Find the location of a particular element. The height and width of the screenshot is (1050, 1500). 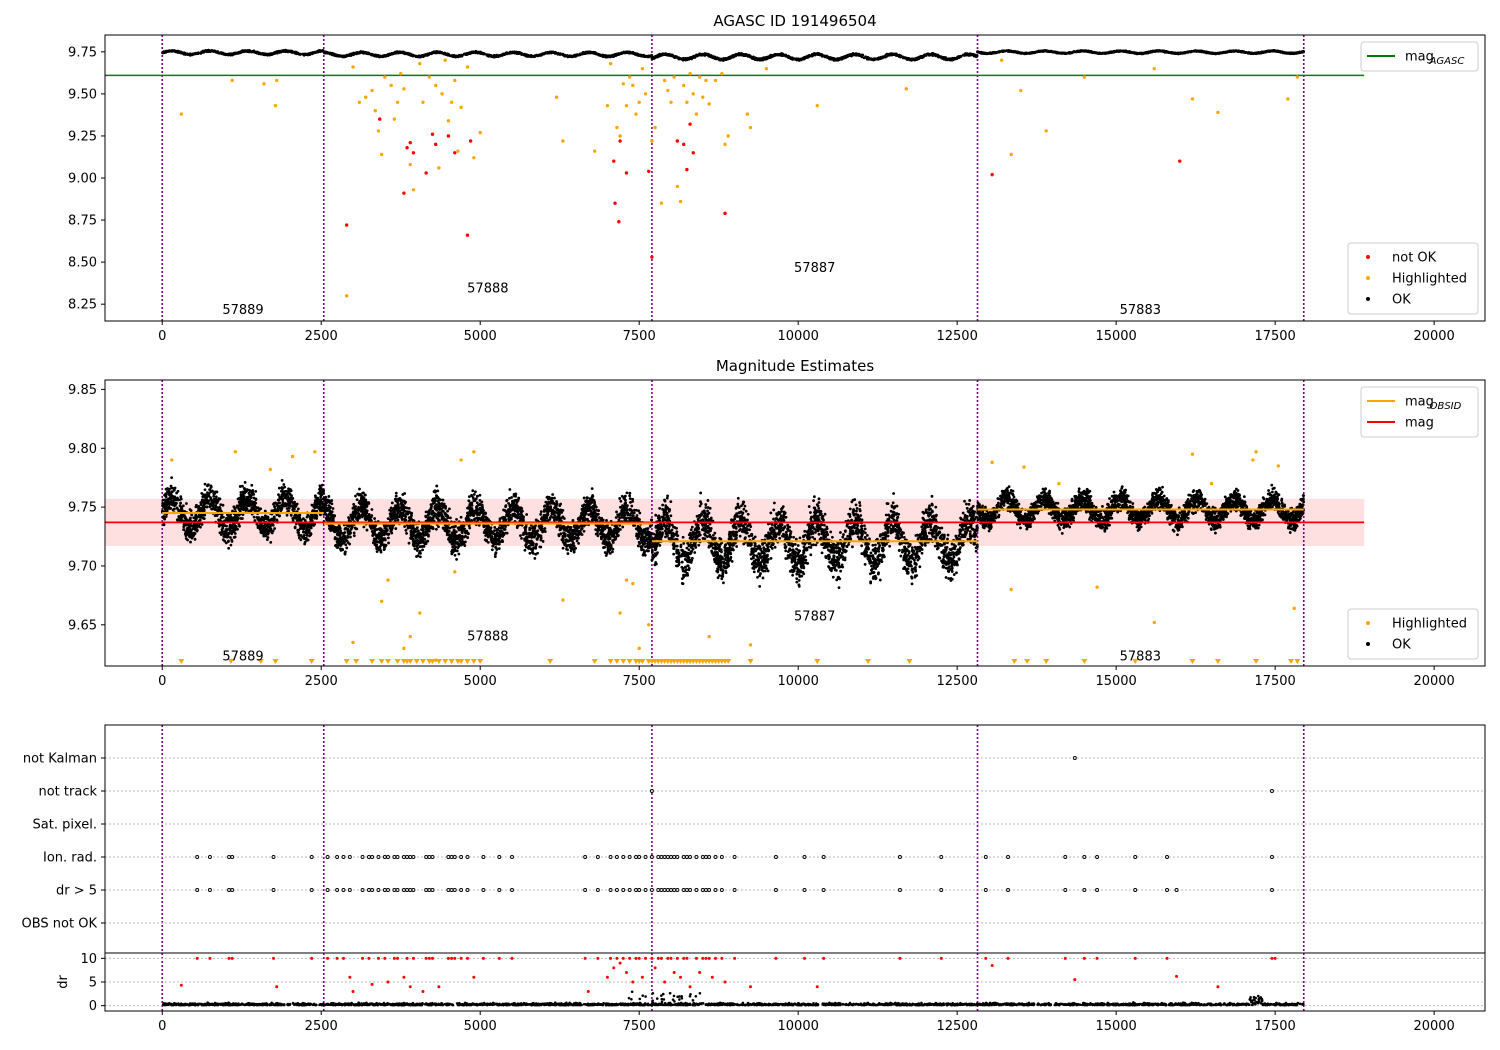

legend-swatch-dot is located at coordinates (1368, 257).